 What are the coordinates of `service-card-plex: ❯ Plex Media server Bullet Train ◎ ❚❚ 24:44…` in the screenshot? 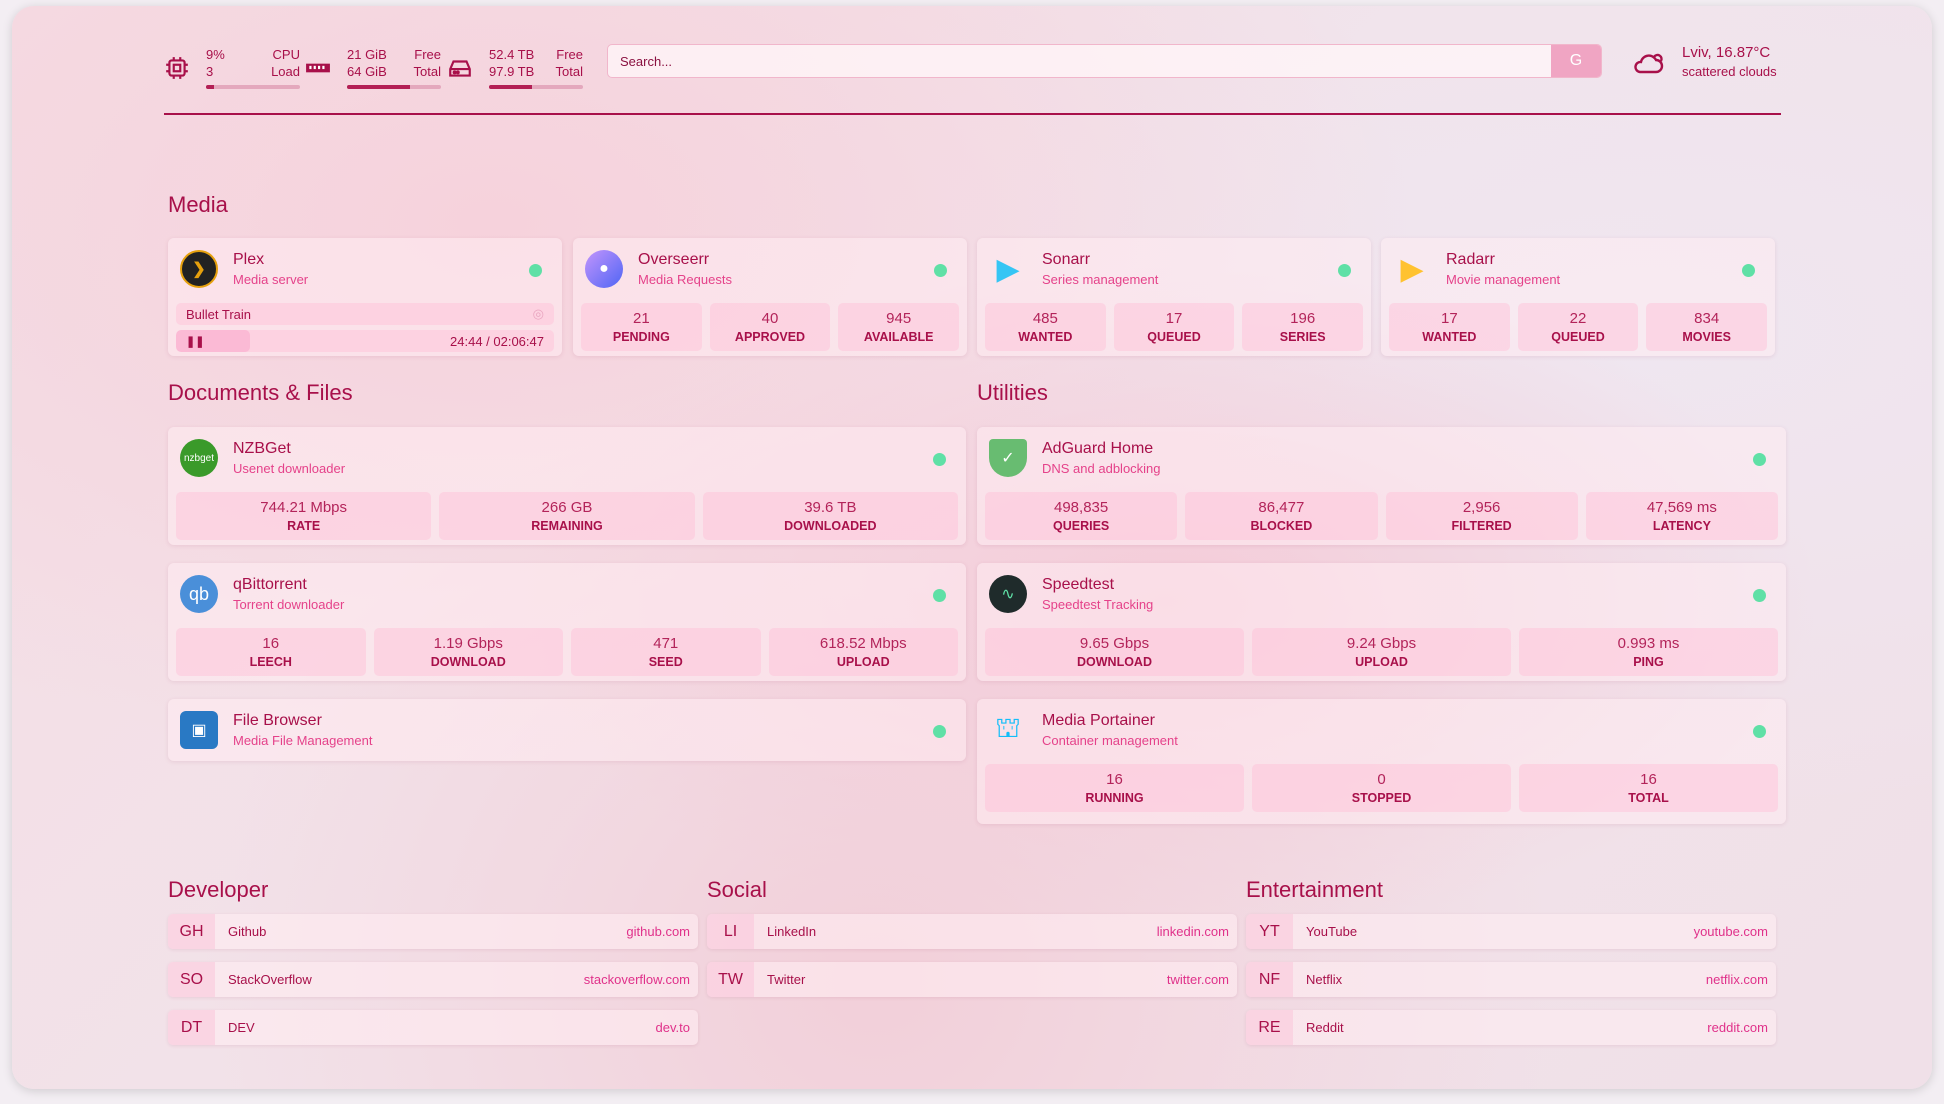 It's located at (365, 297).